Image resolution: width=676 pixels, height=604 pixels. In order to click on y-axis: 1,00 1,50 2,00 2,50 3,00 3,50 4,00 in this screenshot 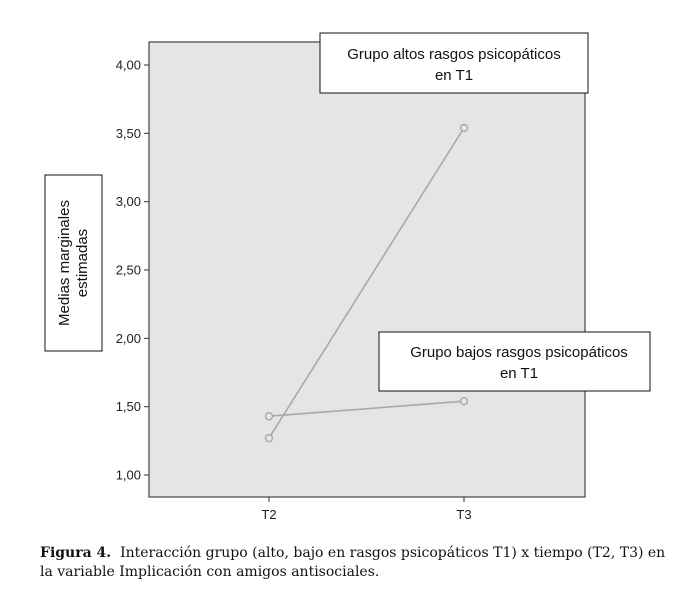, I will do `click(132, 270)`.